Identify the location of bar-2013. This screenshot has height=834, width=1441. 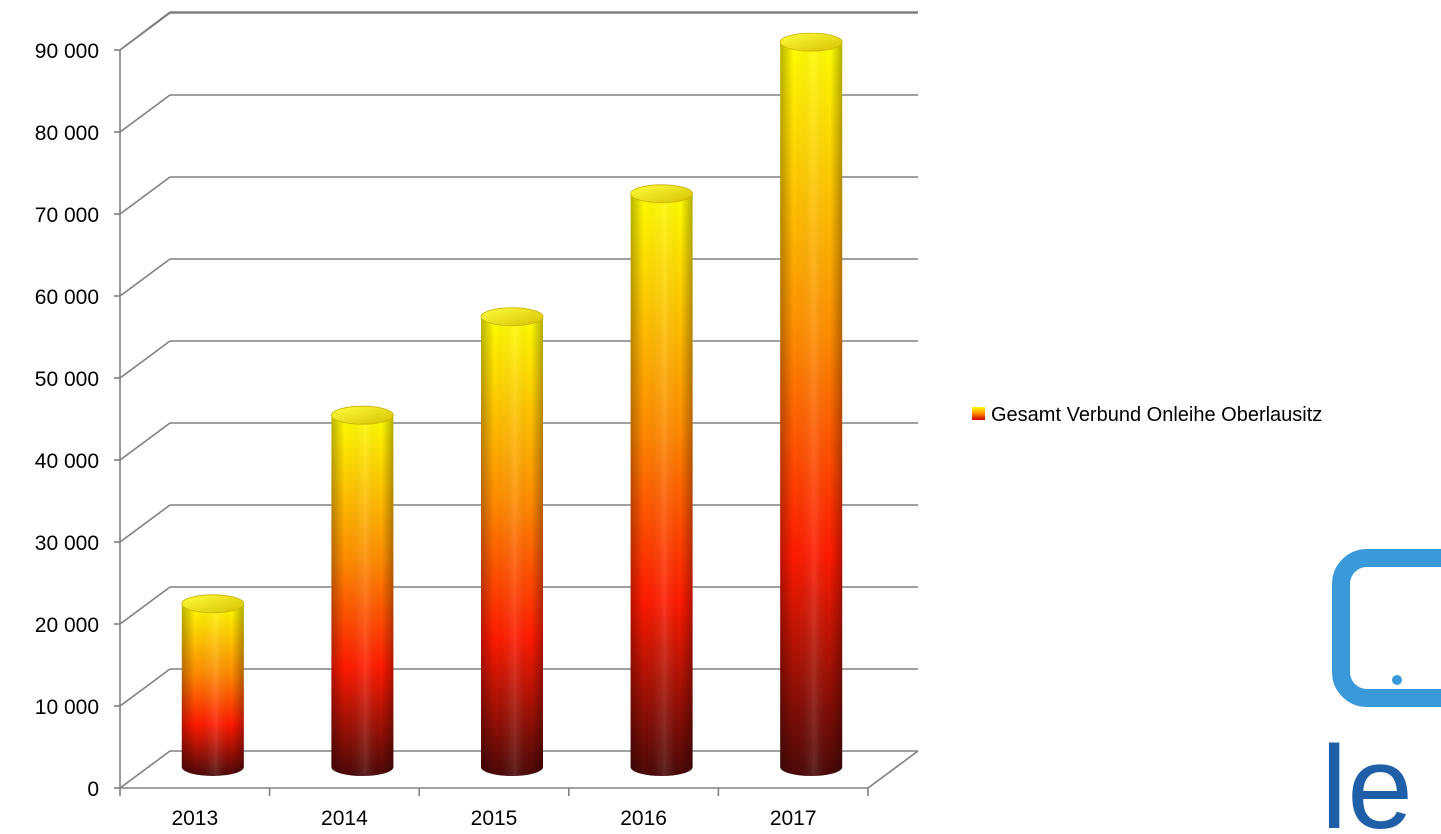
(213, 685).